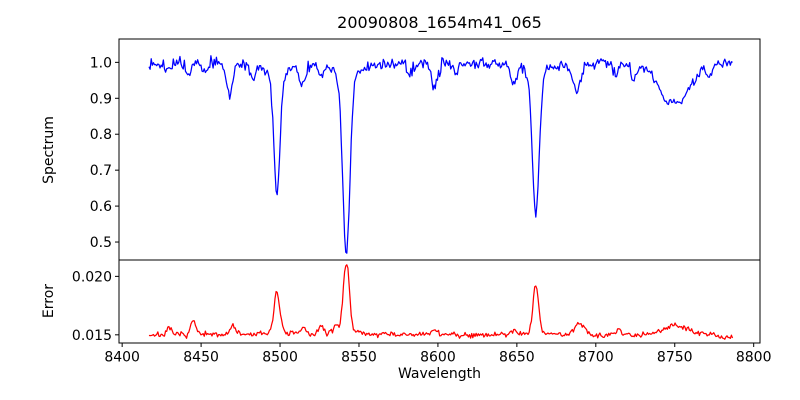 Image resolution: width=800 pixels, height=400 pixels. I want to click on error-y-tick-label: 0.015, so click(92, 336).